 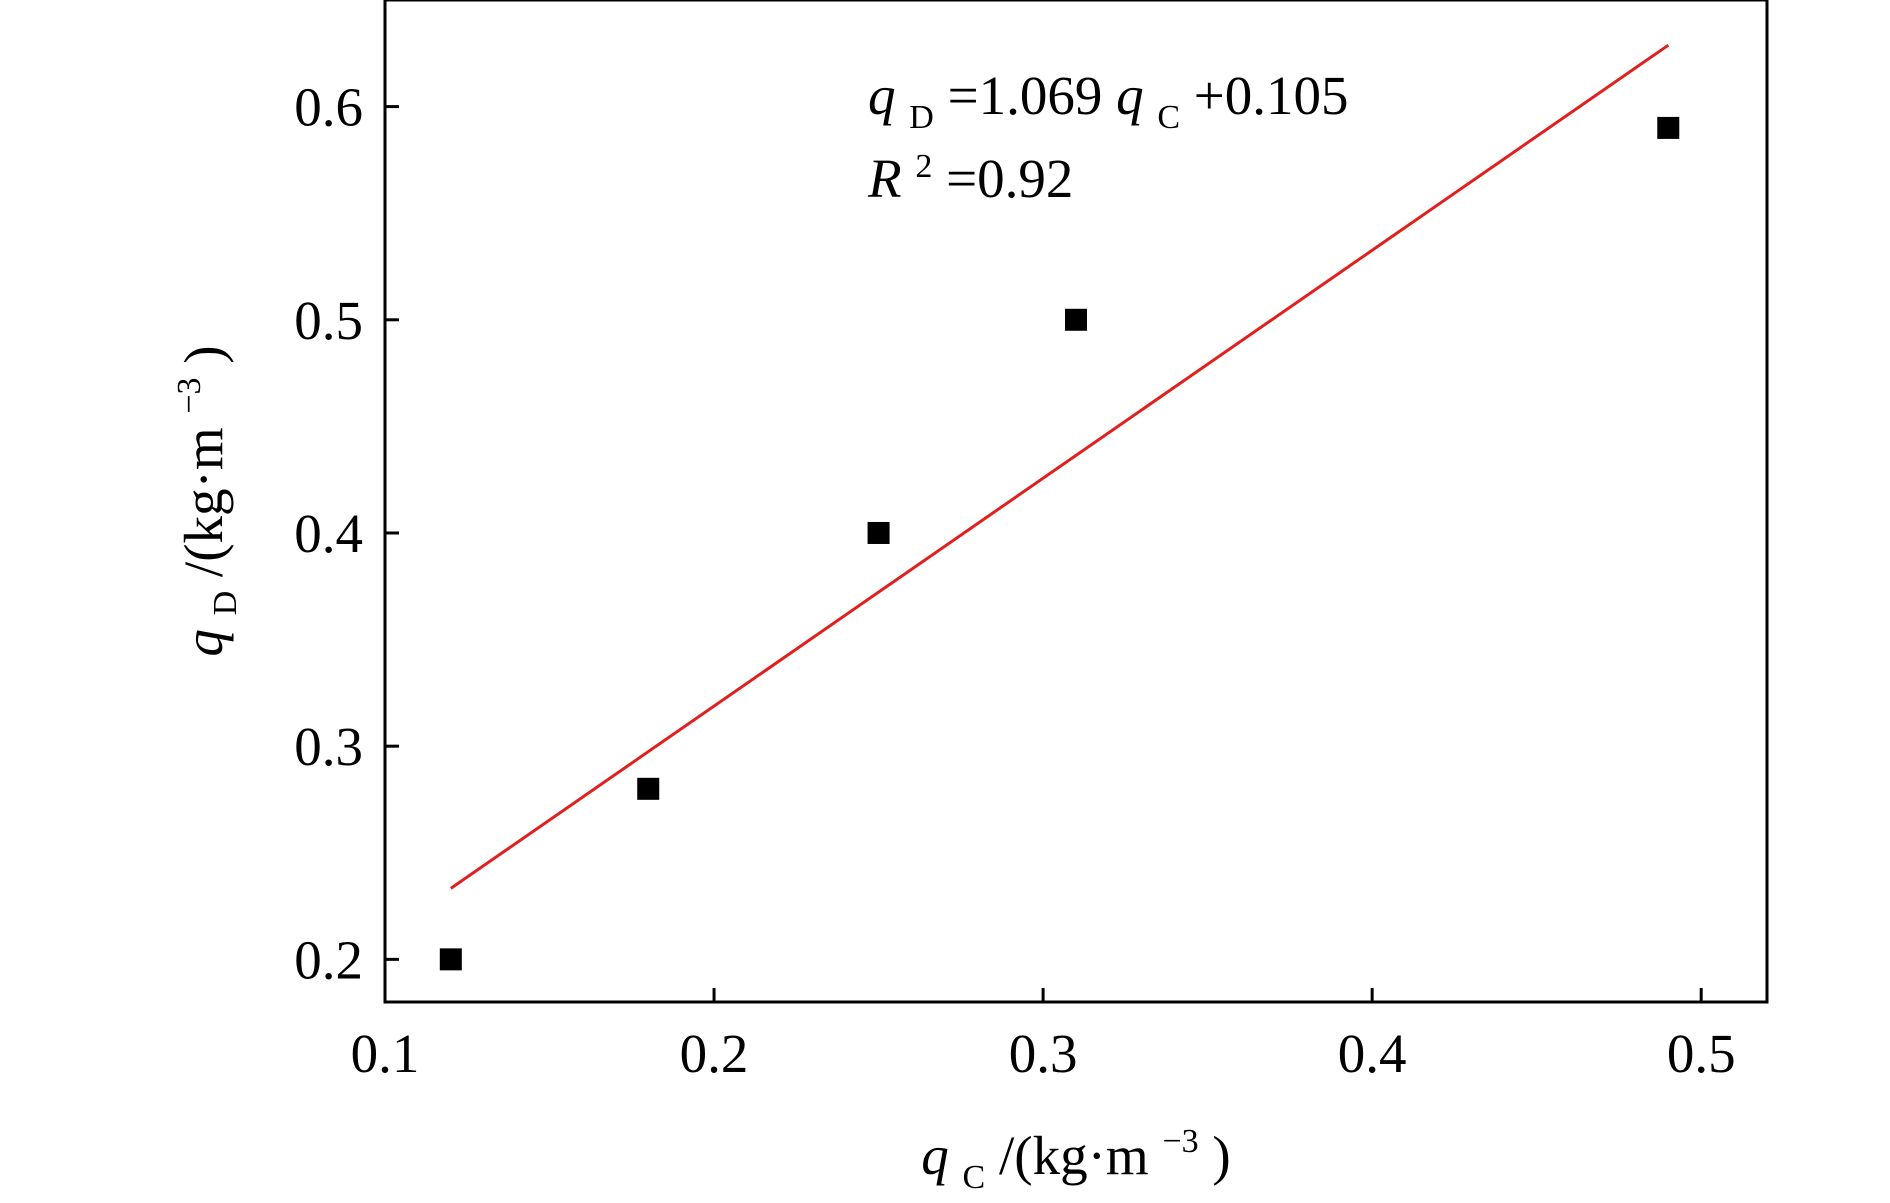 I want to click on y-tick-label: 0.4, so click(x=328, y=533).